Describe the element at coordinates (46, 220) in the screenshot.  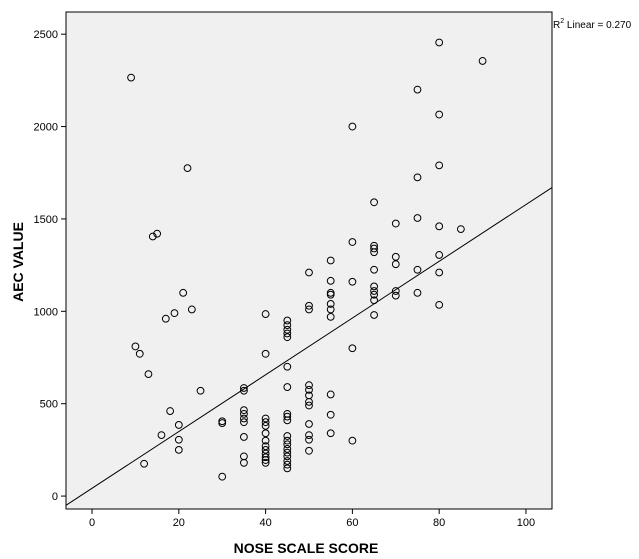
I see `y-tick-label: 1500` at that location.